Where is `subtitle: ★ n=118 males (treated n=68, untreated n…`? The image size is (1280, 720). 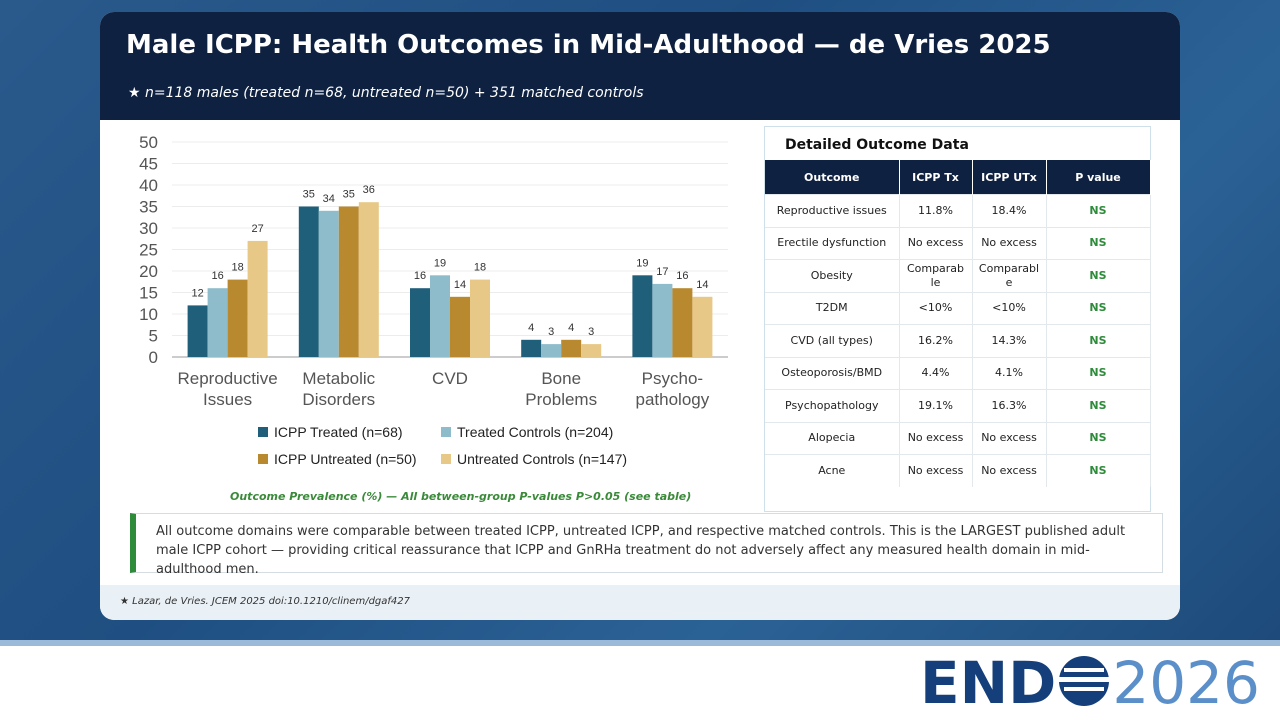 subtitle: ★ n=118 males (treated n=68, untreated n… is located at coordinates (386, 93).